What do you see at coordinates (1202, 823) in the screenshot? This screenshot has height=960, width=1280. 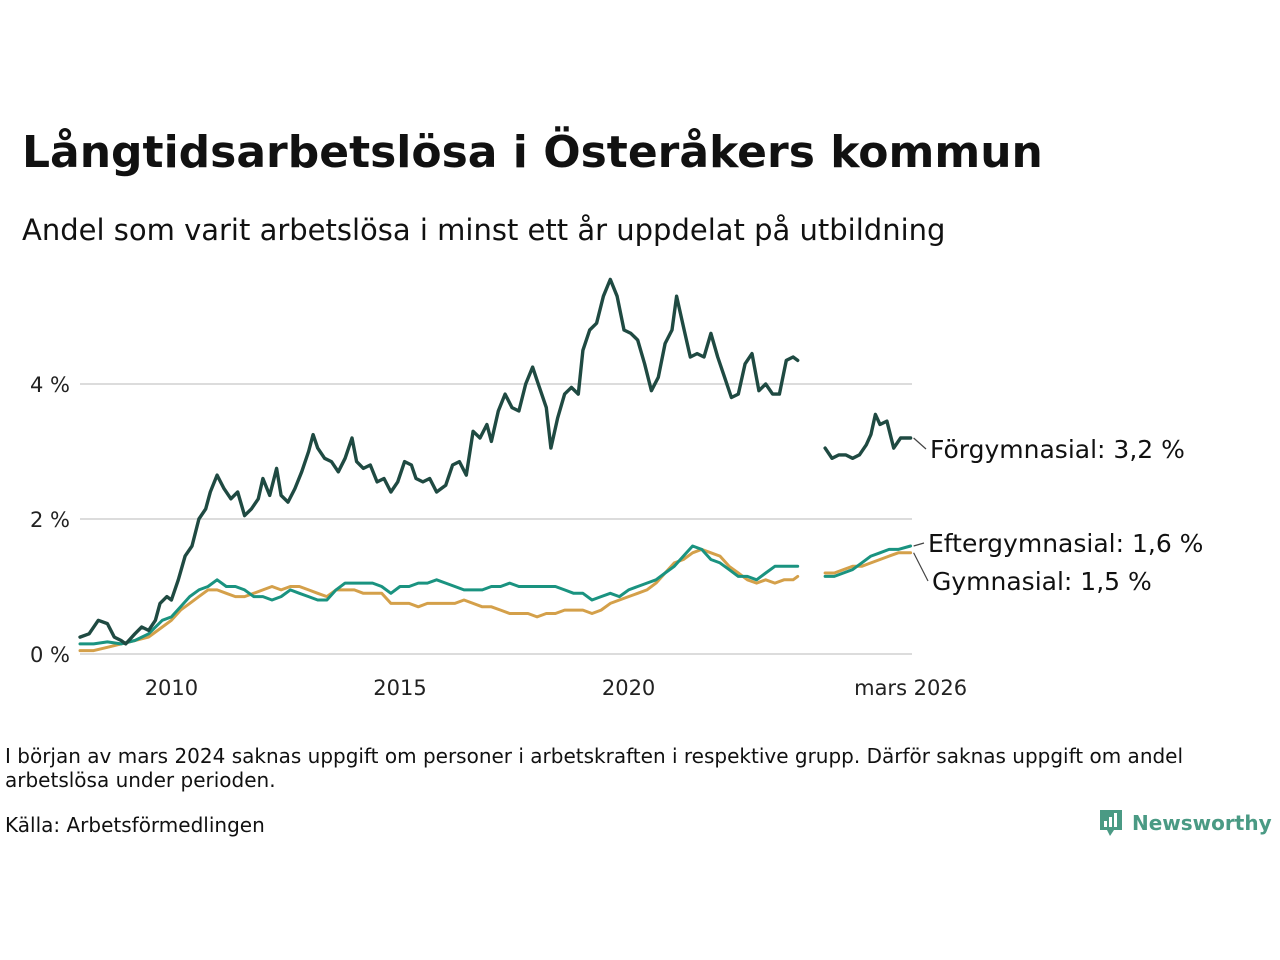 I see `newsworthy-logo-text: Newsworthy` at bounding box center [1202, 823].